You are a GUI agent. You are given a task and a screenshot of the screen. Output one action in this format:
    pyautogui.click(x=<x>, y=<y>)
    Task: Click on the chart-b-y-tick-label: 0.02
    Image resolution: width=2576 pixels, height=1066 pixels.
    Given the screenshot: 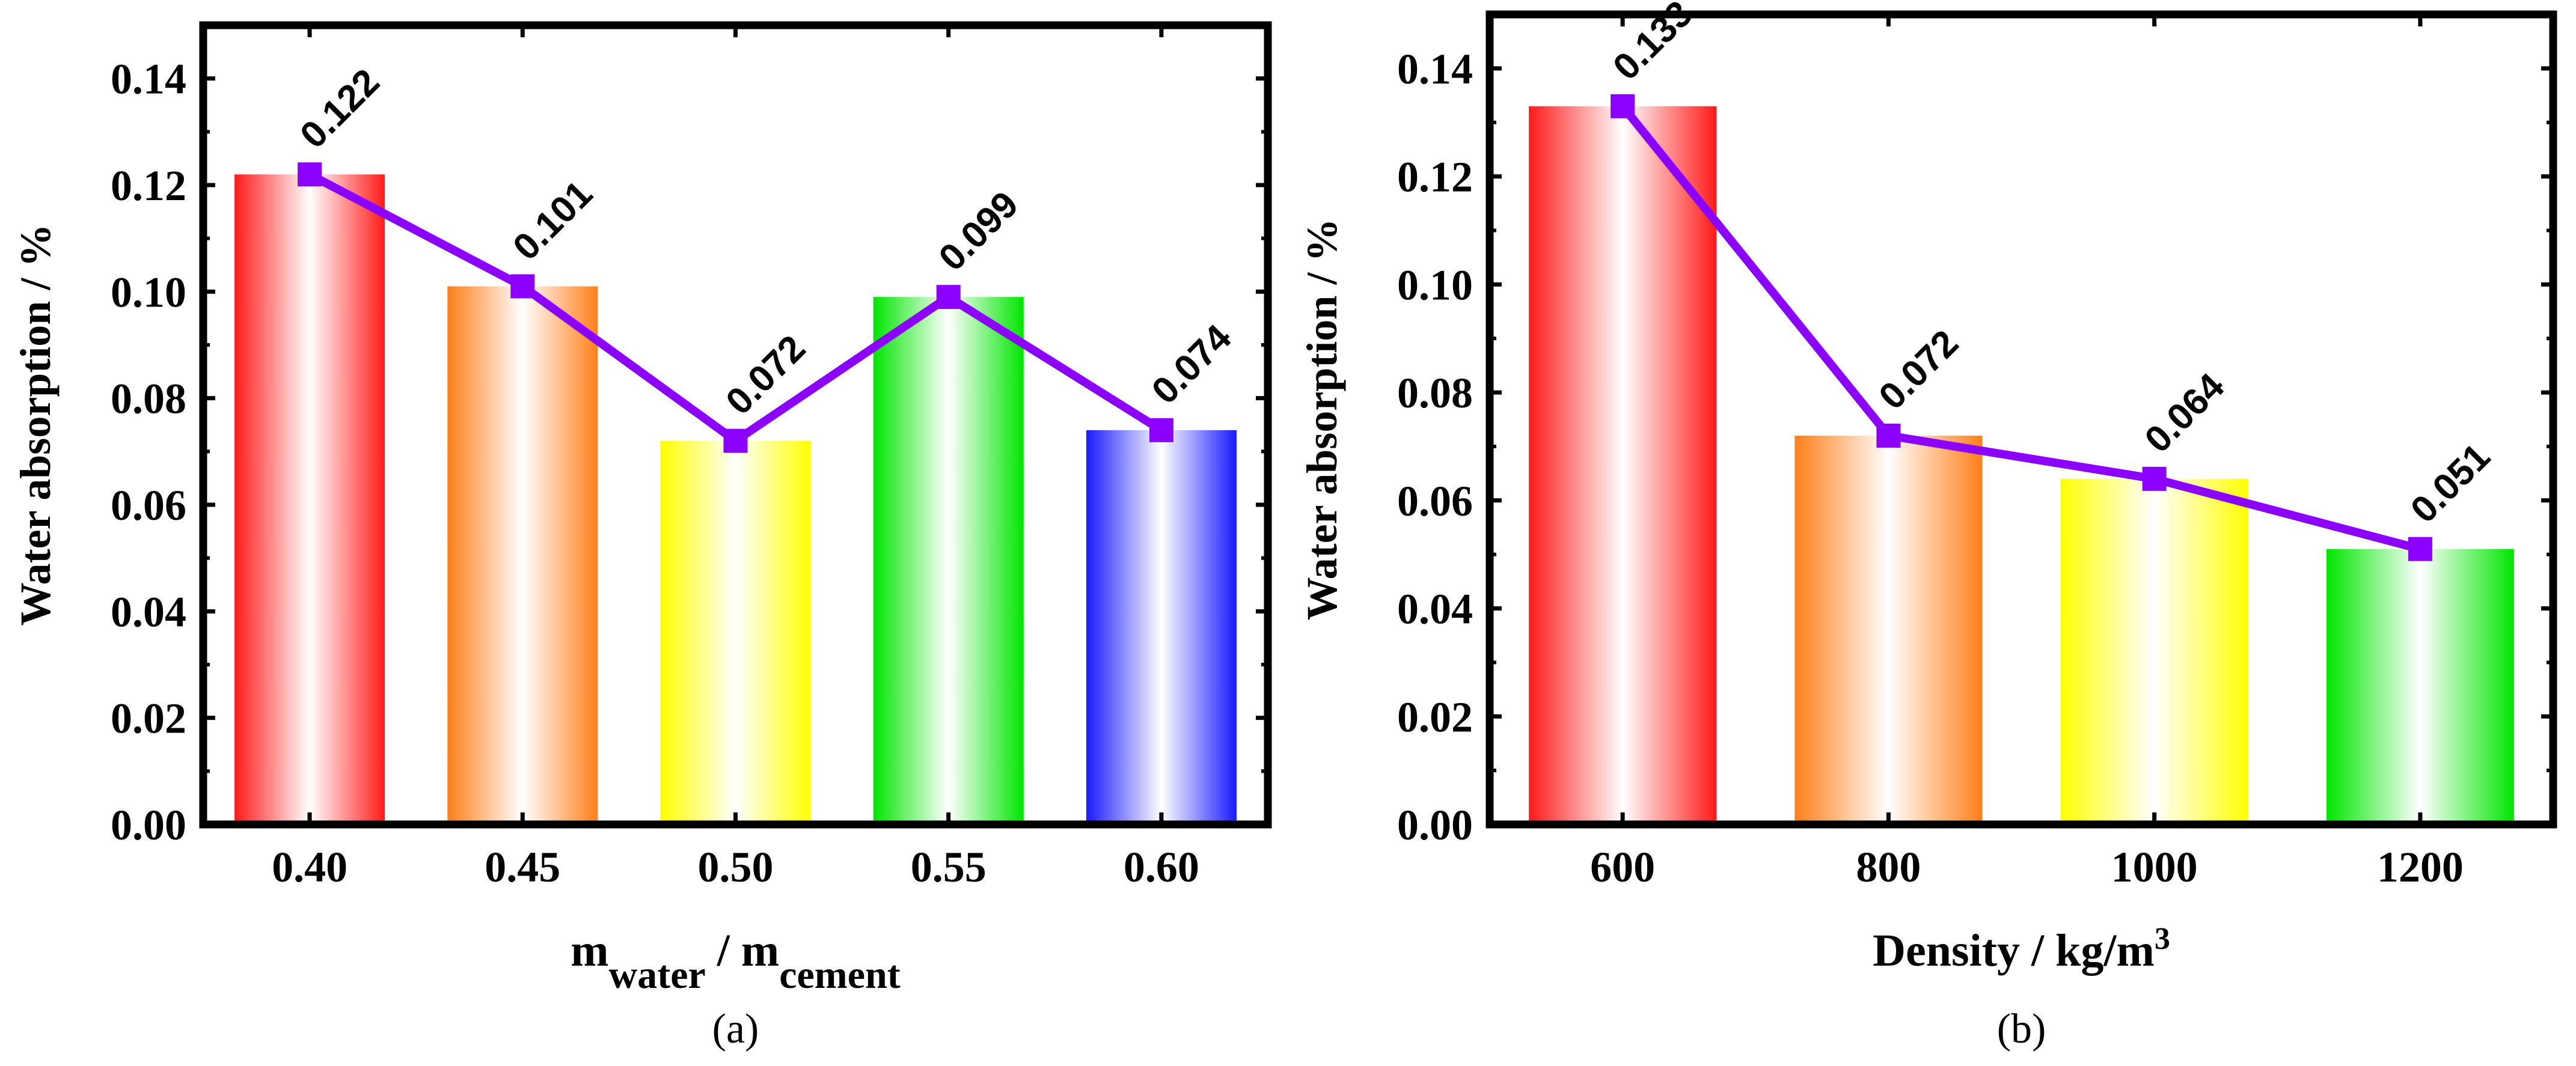 What is the action you would take?
    pyautogui.click(x=1435, y=717)
    